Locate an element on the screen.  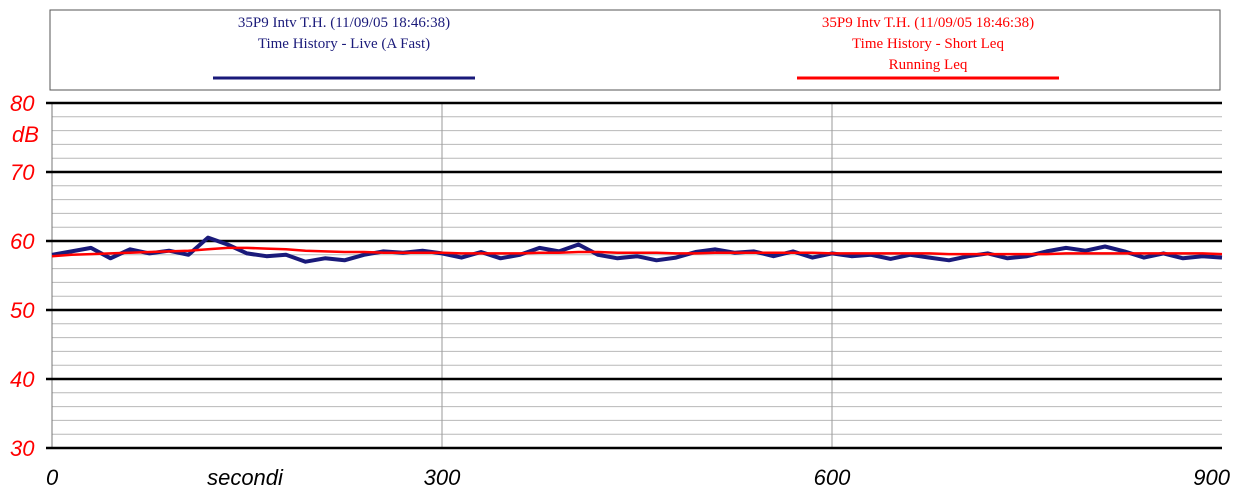
x-tick-label: 0 is located at coordinates (52, 477).